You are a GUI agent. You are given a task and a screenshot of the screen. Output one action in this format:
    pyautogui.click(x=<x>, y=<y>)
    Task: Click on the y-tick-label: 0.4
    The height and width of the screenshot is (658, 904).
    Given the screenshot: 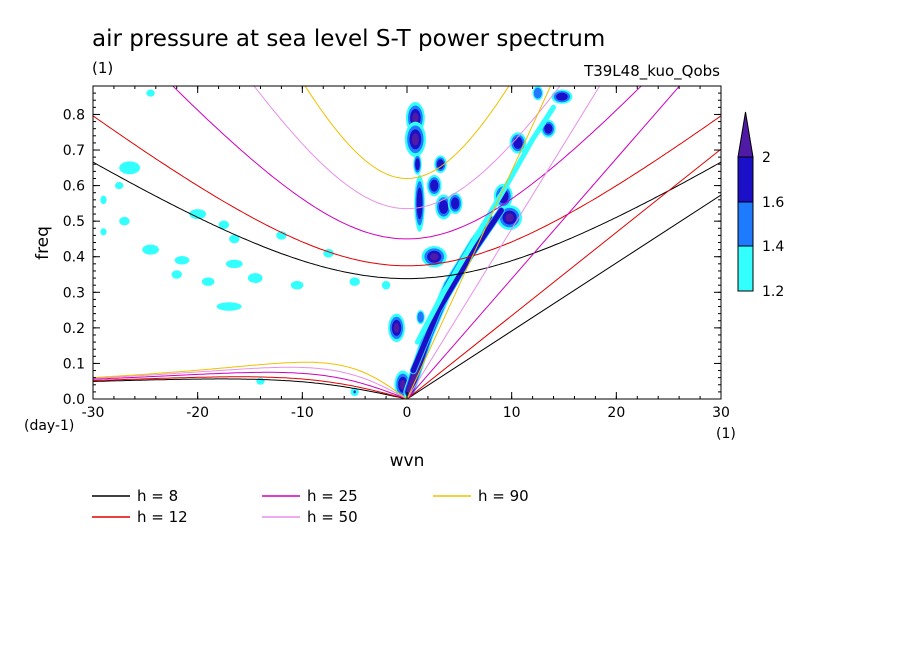 What is the action you would take?
    pyautogui.click(x=74, y=258)
    